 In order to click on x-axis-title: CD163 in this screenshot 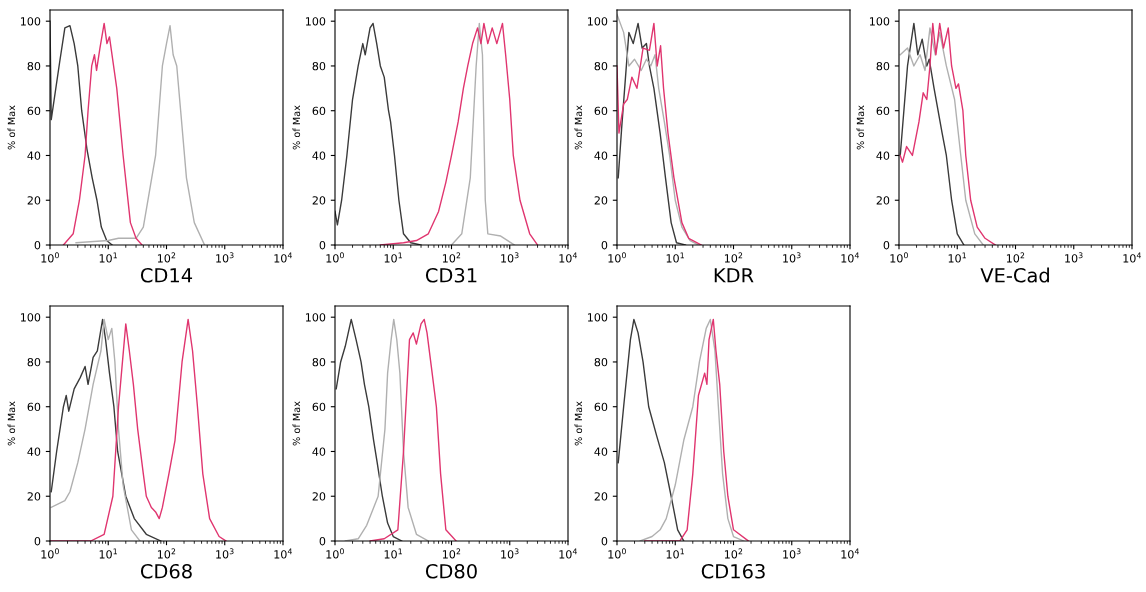, I will do `click(733, 571)`.